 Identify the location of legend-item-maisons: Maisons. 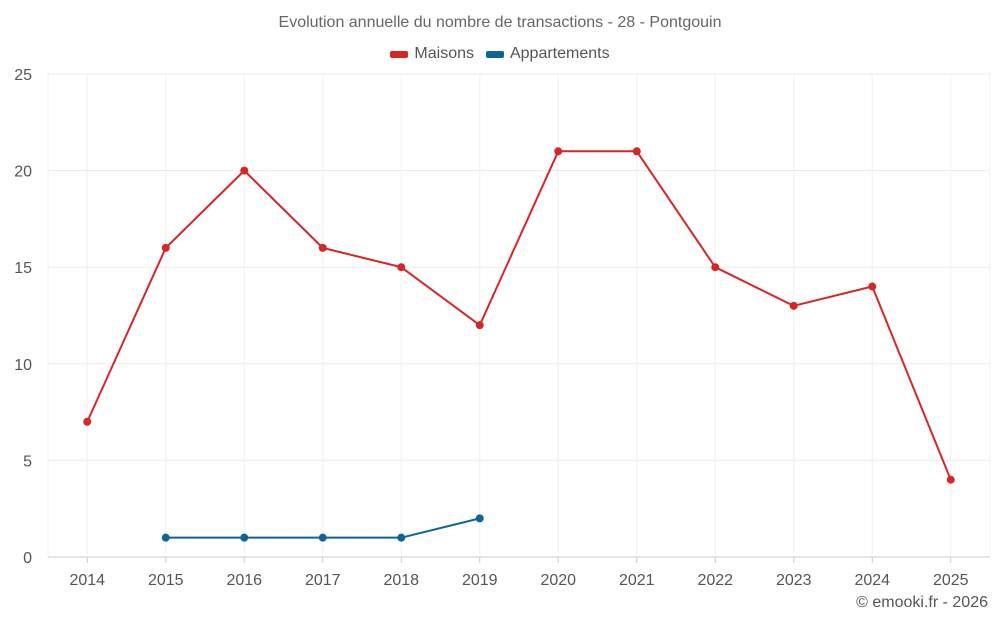
(432, 54).